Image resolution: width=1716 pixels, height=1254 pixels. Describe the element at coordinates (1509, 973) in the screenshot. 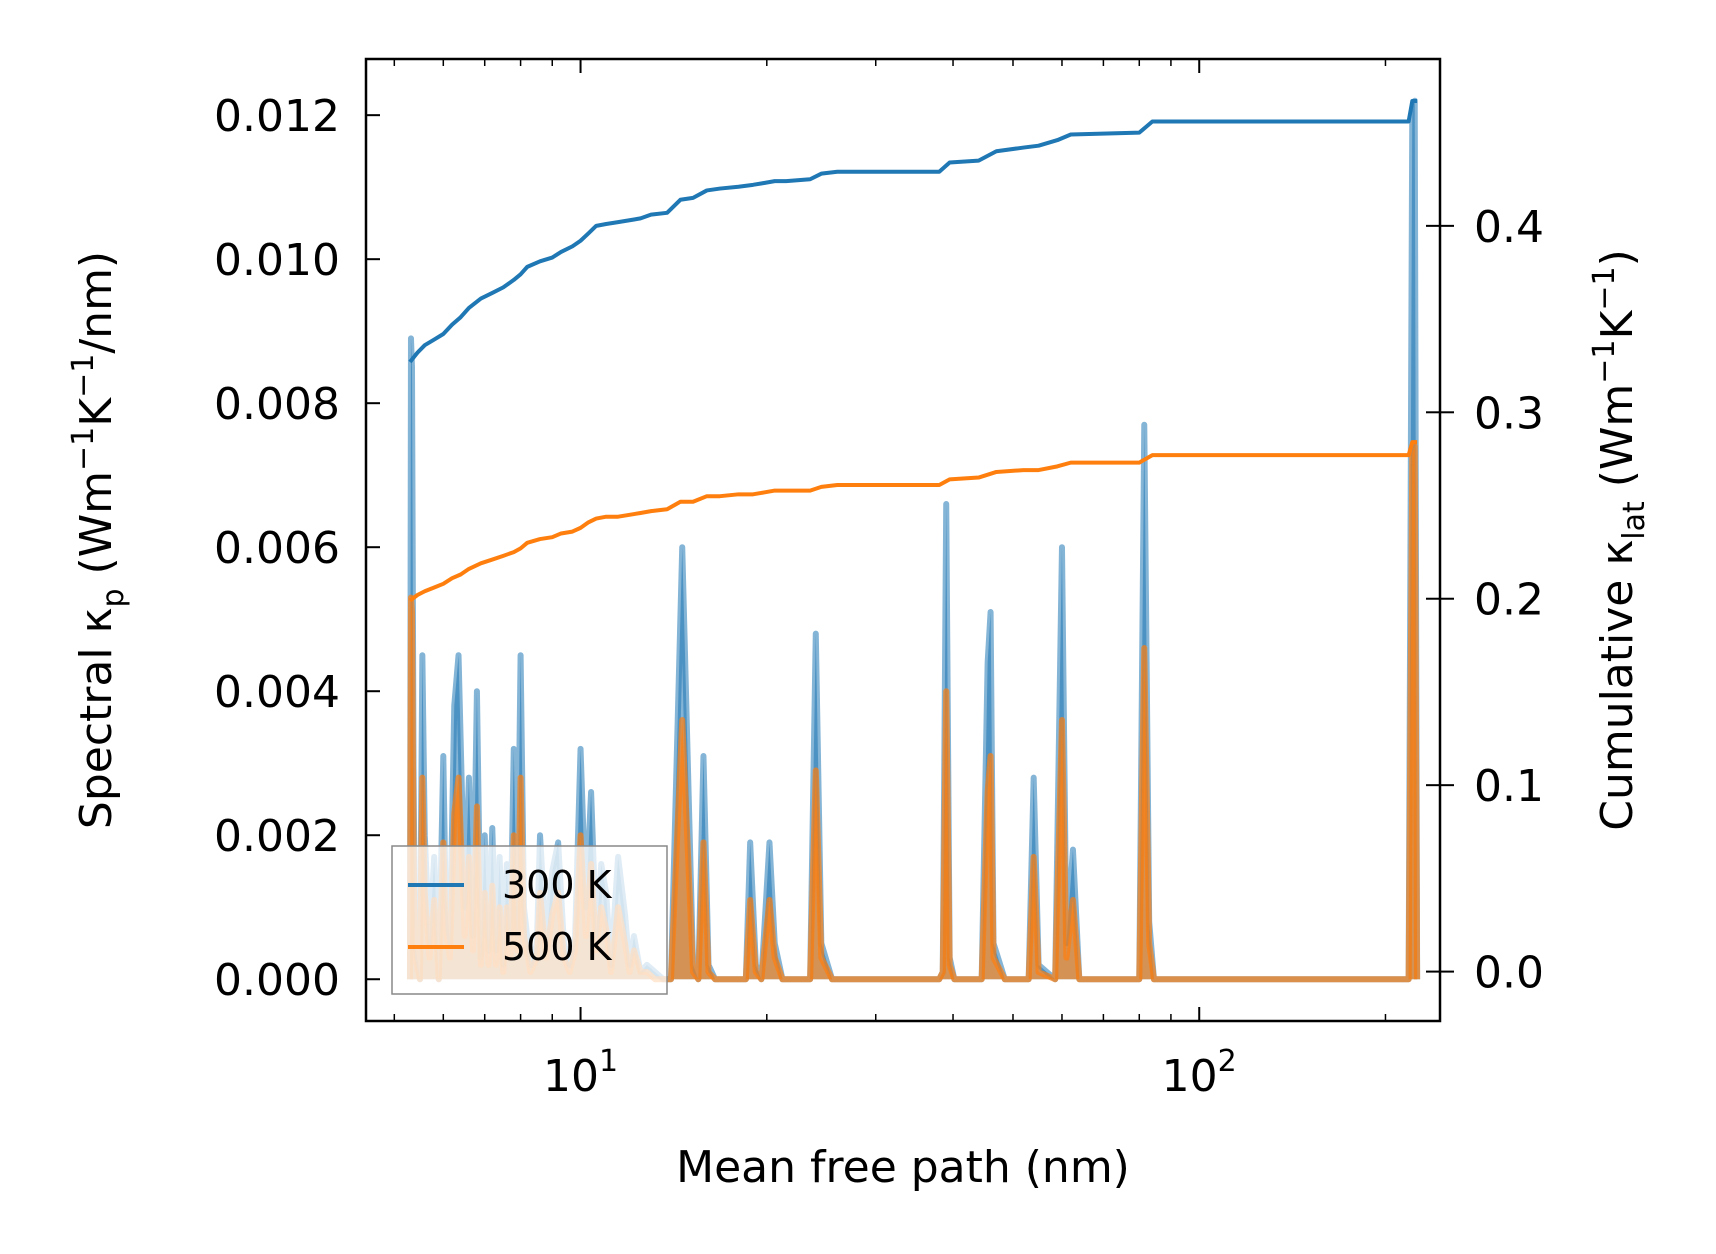

I see `y-right-tick-label: 0.0` at that location.